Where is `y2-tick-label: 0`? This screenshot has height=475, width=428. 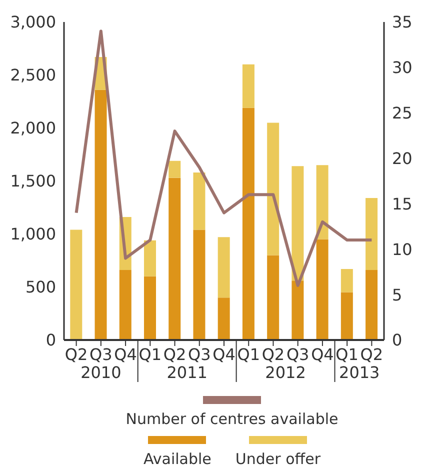 y2-tick-label: 0 is located at coordinates (397, 340).